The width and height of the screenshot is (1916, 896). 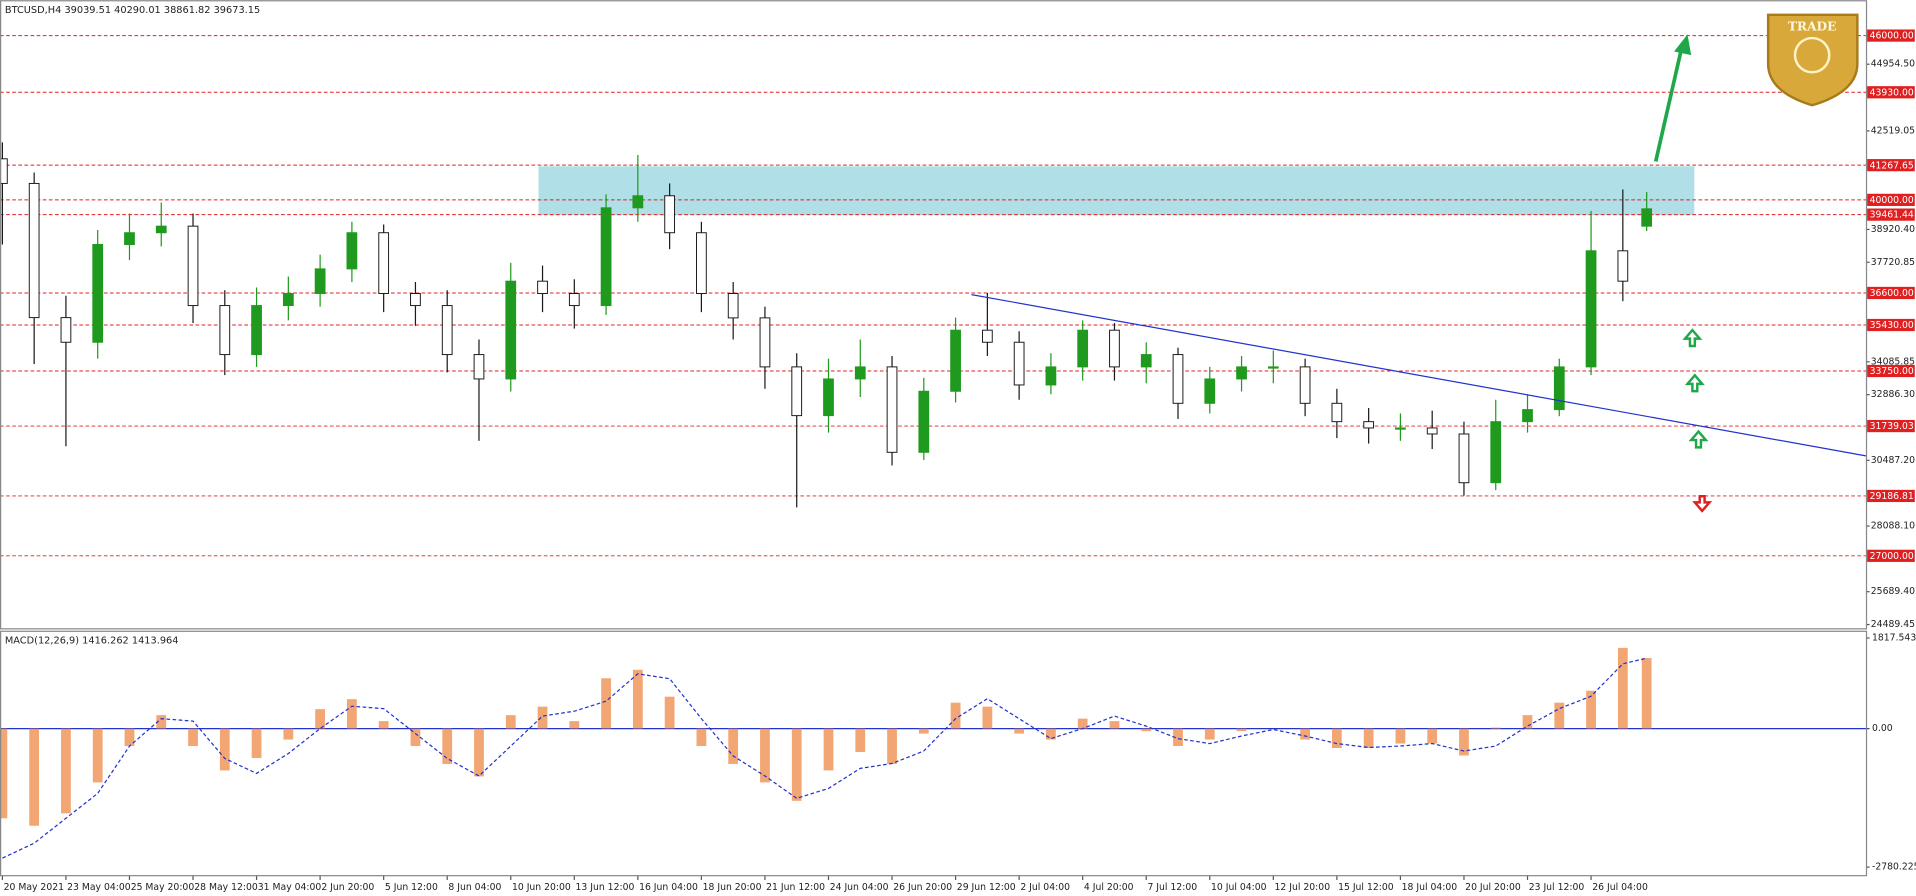 What do you see at coordinates (411, 887) in the screenshot?
I see `x-tick-label: 5 Jun 12:00` at bounding box center [411, 887].